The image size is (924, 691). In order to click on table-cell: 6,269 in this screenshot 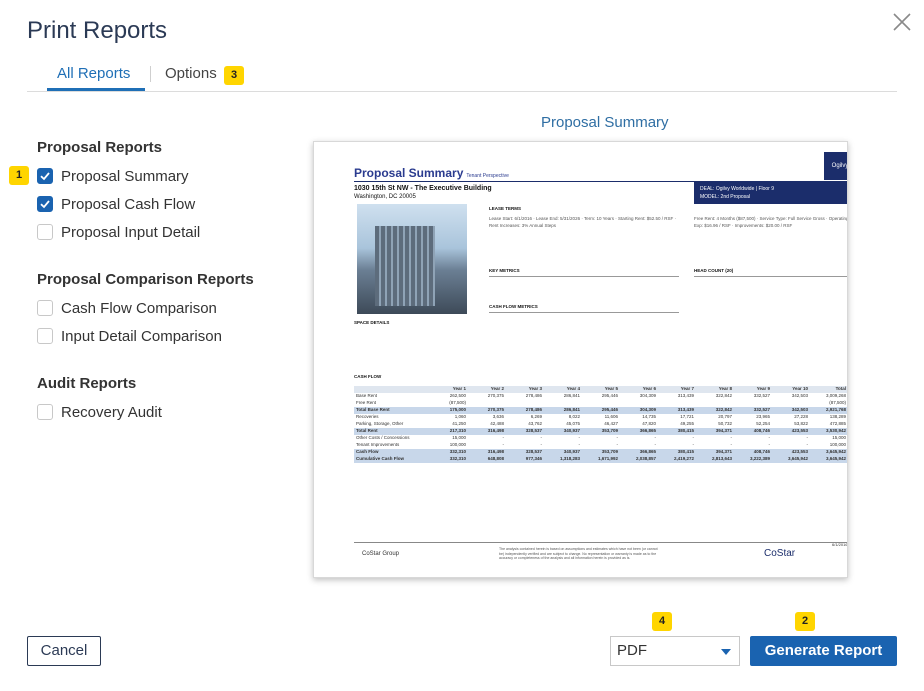, I will do `click(536, 416)`.